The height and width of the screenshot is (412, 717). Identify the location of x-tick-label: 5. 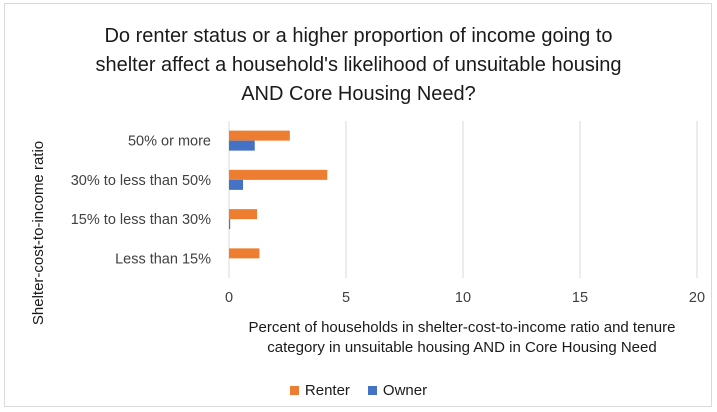
(346, 298).